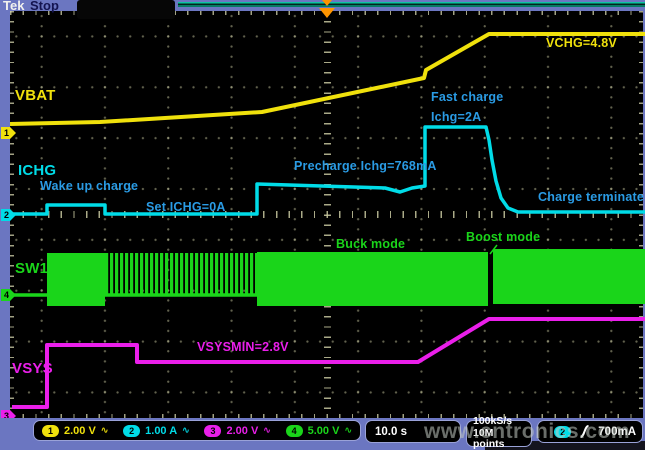 The image size is (645, 450). Describe the element at coordinates (563, 431) in the screenshot. I see `trigger-source-badge: 2` at that location.